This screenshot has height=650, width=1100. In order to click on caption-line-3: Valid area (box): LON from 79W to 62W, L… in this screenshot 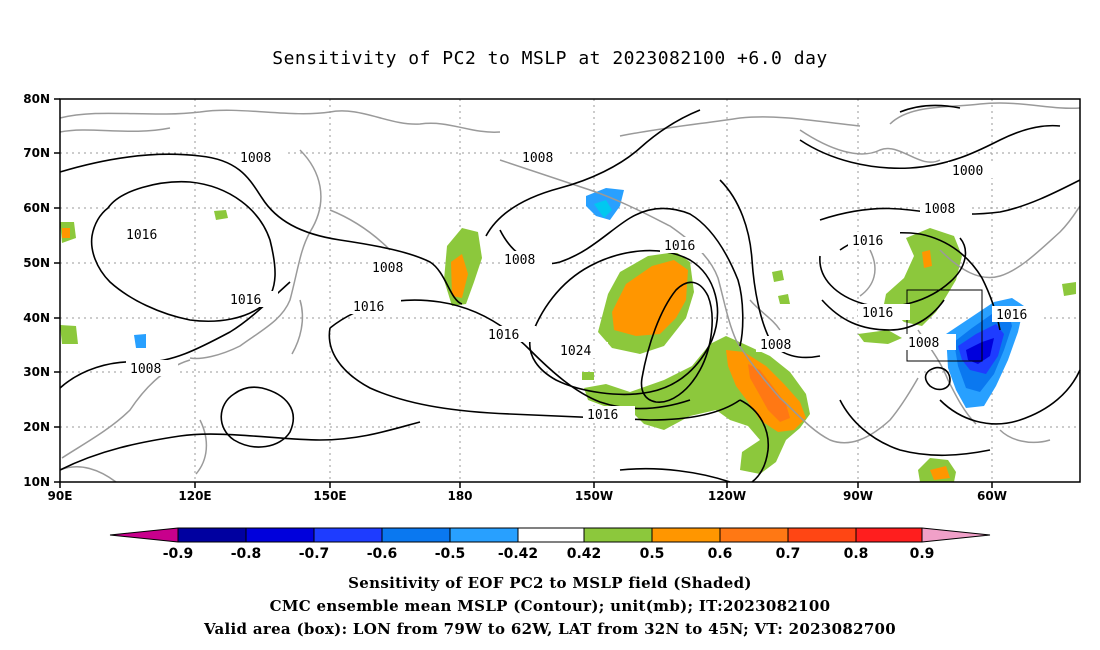, I will do `click(550, 629)`.